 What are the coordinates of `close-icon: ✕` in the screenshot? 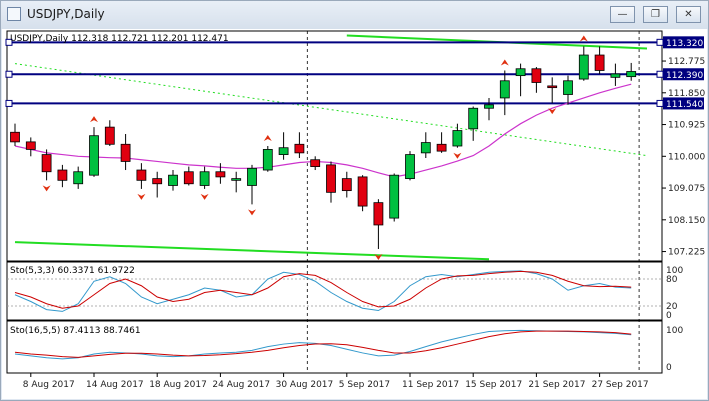 It's located at (688, 14).